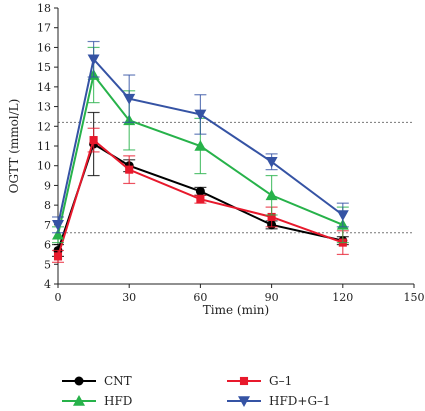 This screenshot has width=425, height=411. What do you see at coordinates (44, 126) in the screenshot?
I see `y-tick-label: 12` at bounding box center [44, 126].